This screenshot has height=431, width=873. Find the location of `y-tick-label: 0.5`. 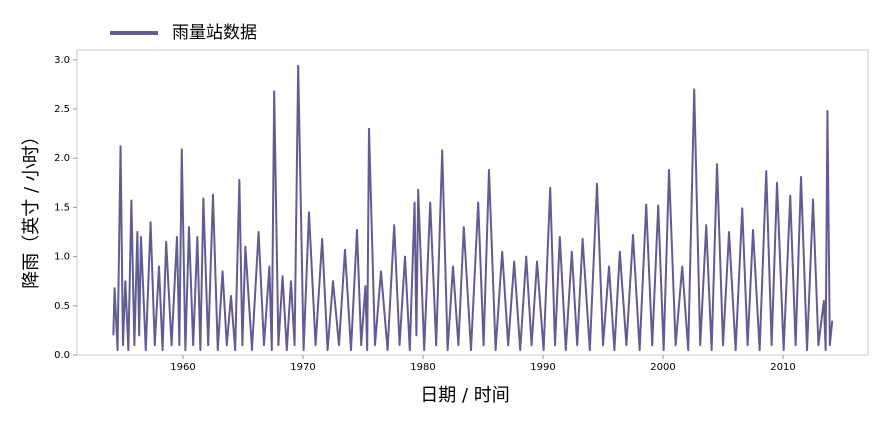

y-tick-label: 0.5 is located at coordinates (62, 306).